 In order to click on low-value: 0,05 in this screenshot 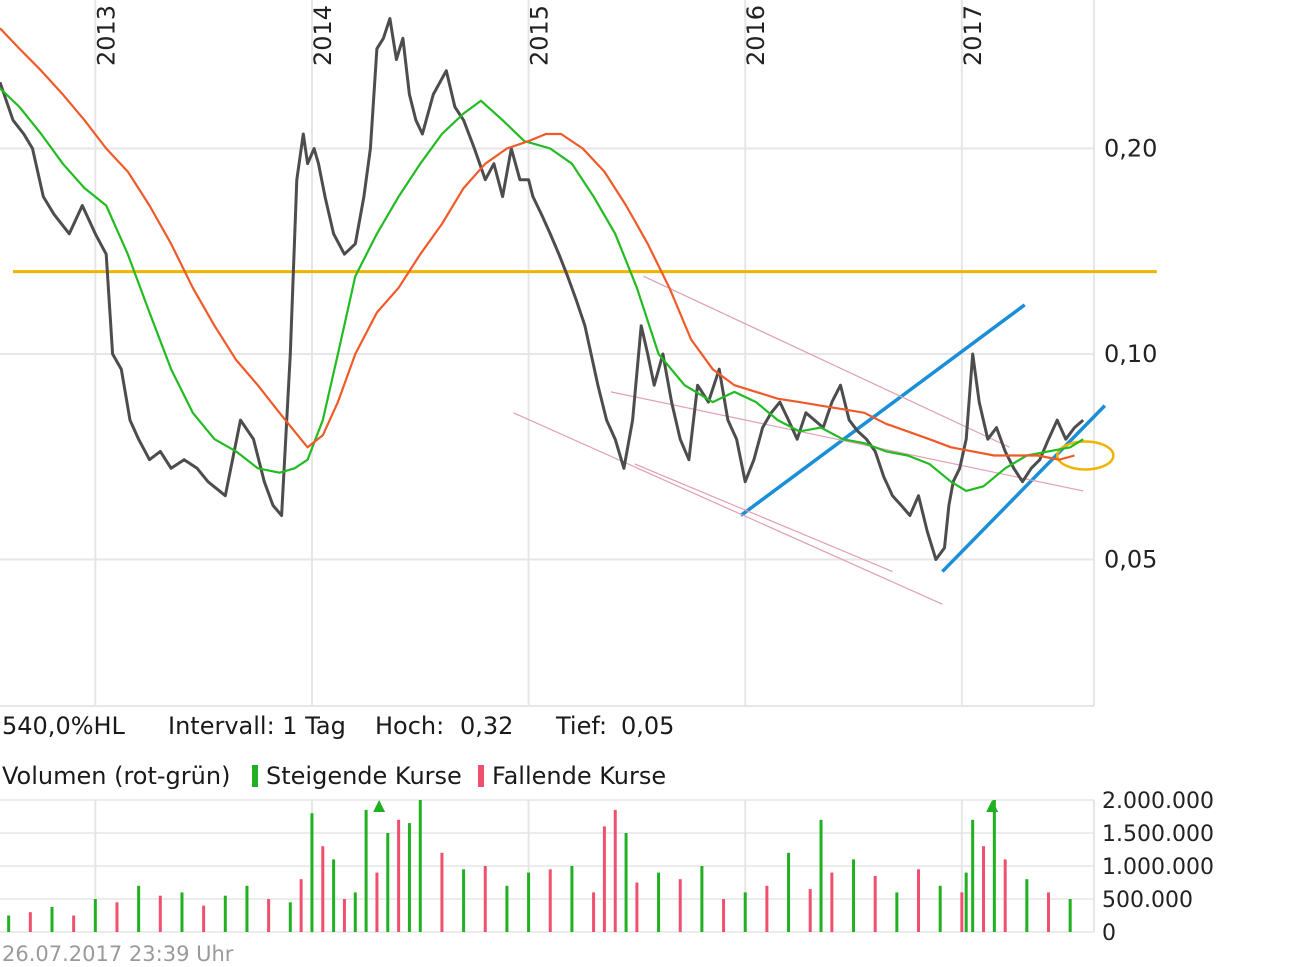, I will do `click(648, 726)`.